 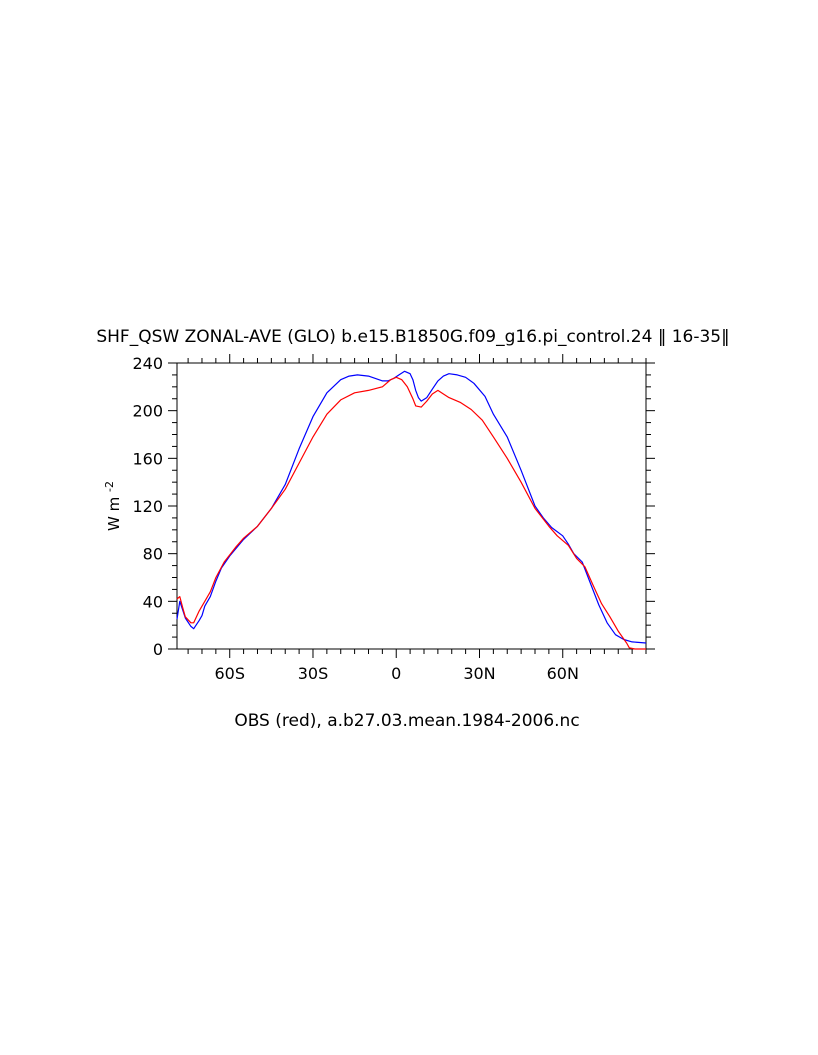 I want to click on y-tick-label: 160, so click(x=147, y=458).